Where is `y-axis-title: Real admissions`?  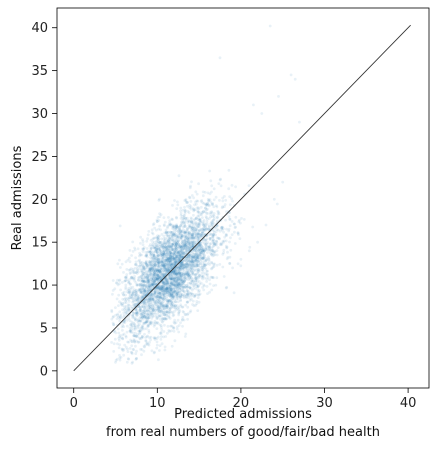 y-axis-title: Real admissions is located at coordinates (17, 197).